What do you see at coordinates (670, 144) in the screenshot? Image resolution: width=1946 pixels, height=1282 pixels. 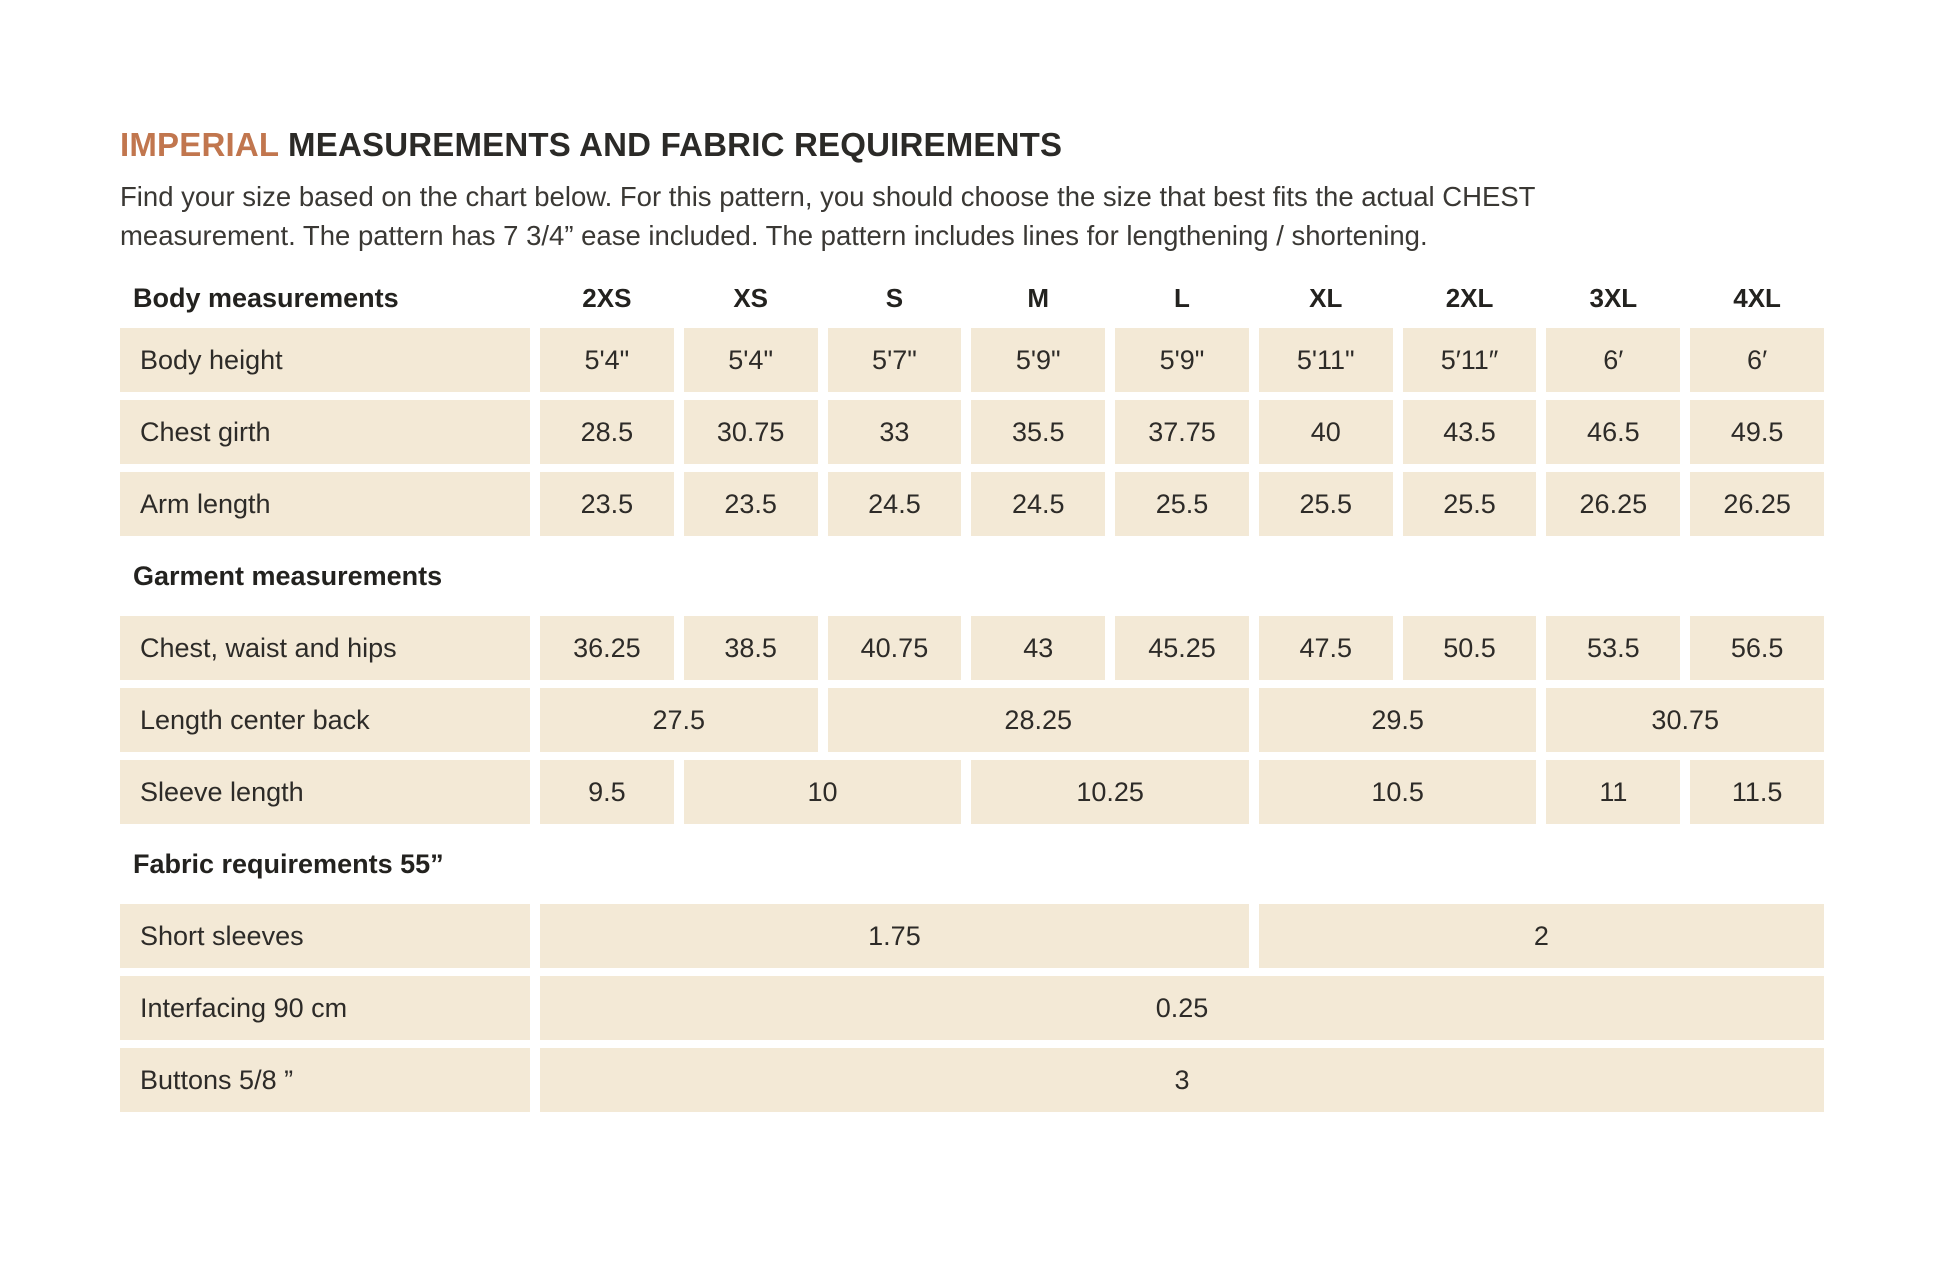 I see `page-title-rest: MEASUREMENTS AND FABRIC REQUIREMENTS` at bounding box center [670, 144].